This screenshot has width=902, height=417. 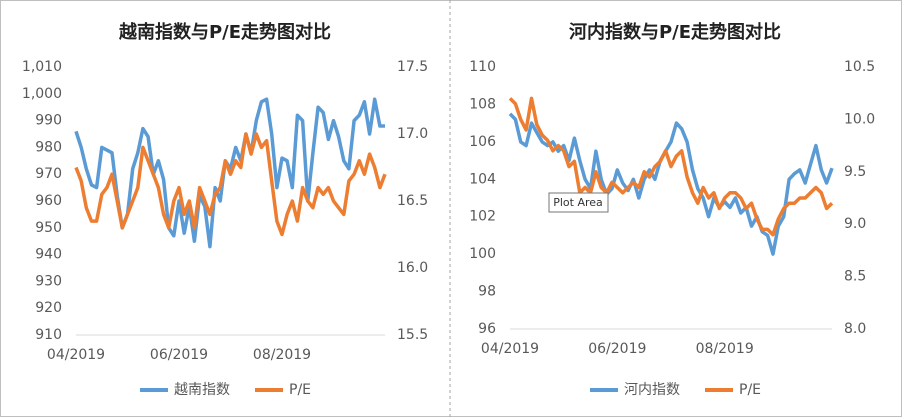 I want to click on y-tick-label: 940, so click(x=48, y=255).